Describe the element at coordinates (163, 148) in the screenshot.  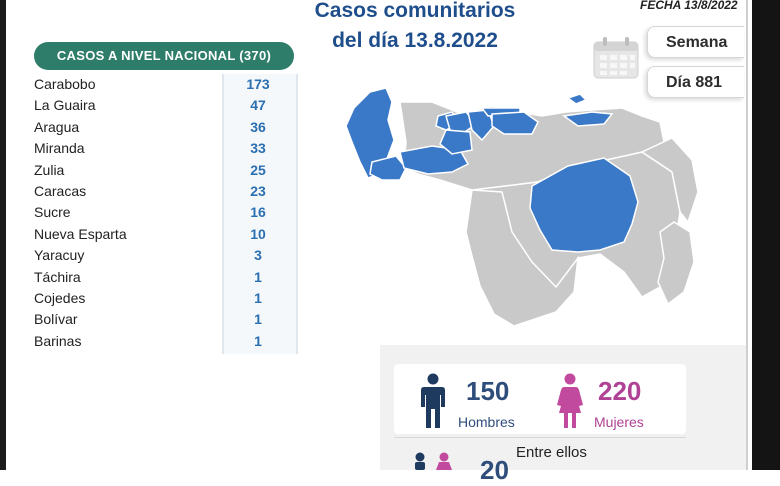
I see `table-row: Miranda 33` at that location.